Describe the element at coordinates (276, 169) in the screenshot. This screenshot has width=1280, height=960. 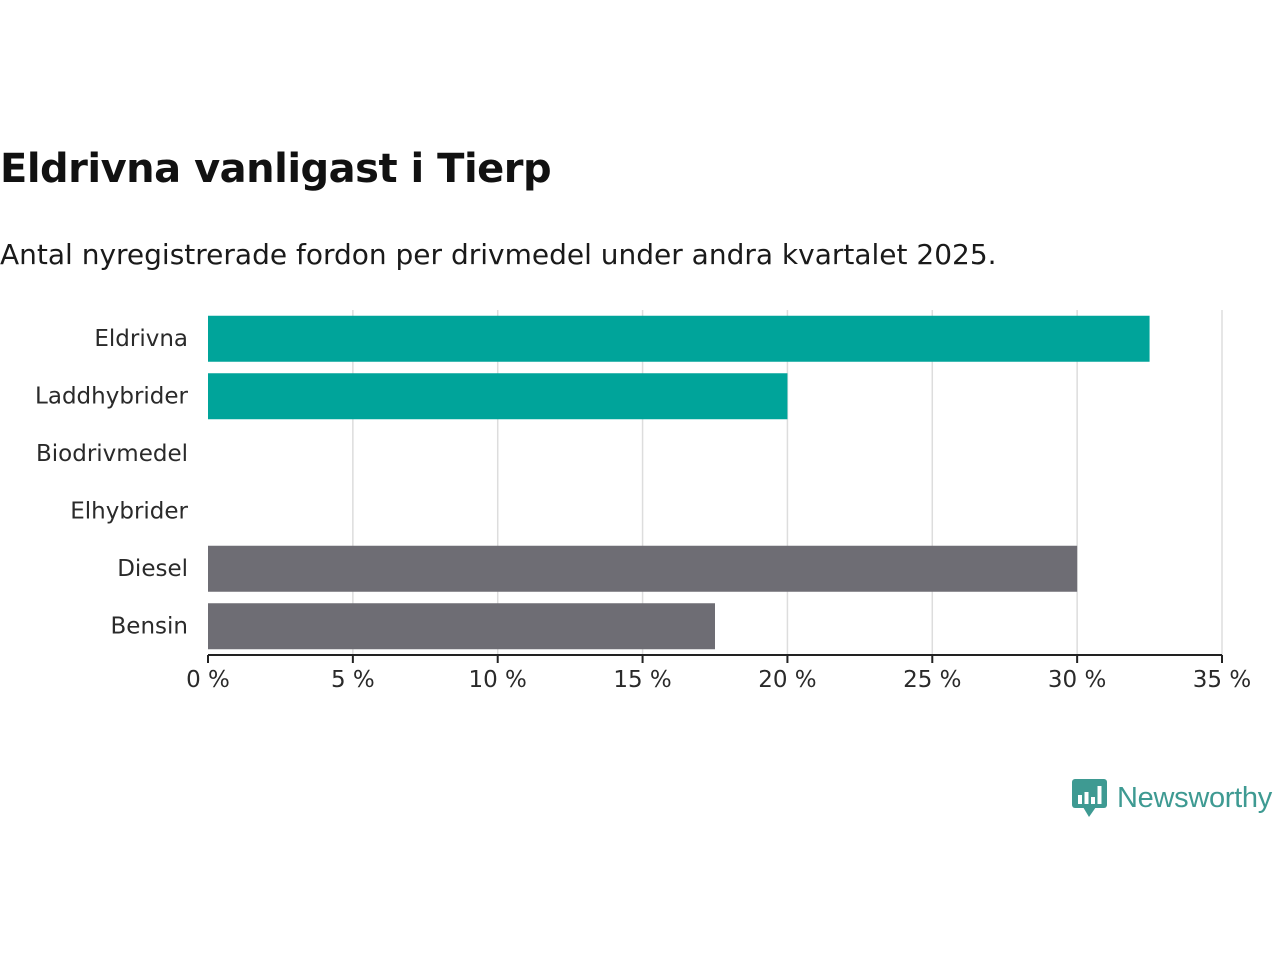
I see `chart-title: Eldrivna vanligast i Tierp` at that location.